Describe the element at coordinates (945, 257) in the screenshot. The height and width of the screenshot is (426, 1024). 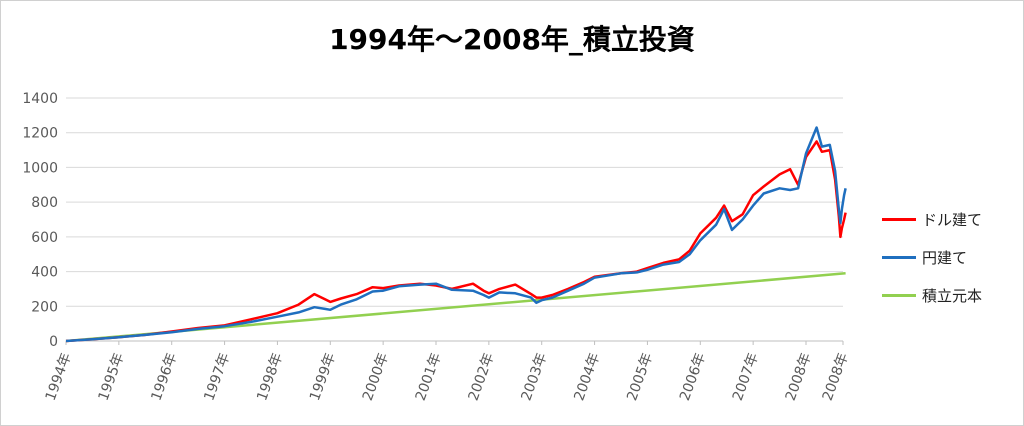
I see `legend-label-yen: 円建て` at that location.